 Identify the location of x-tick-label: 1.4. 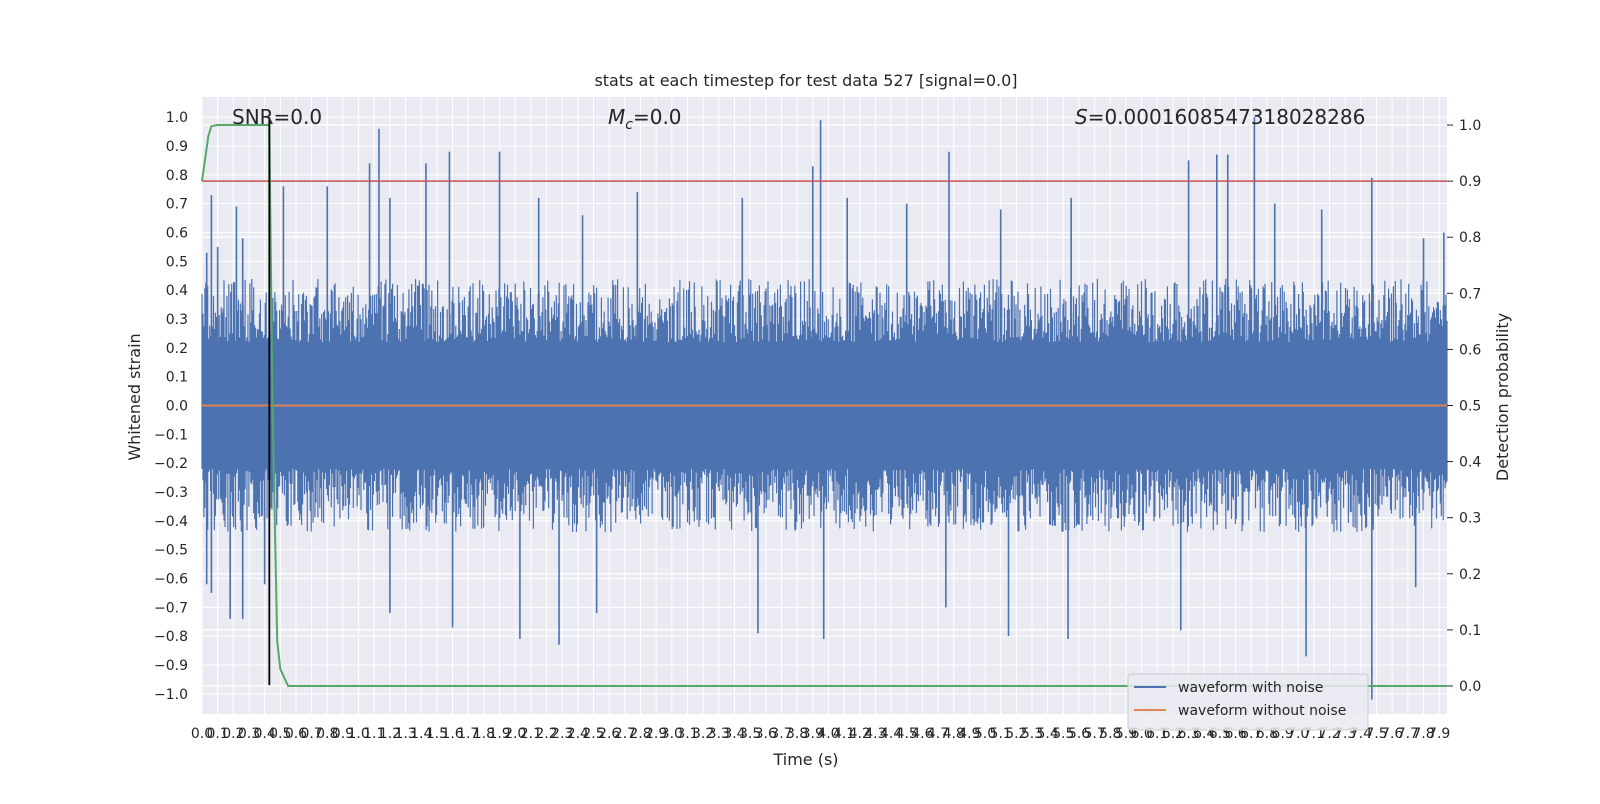
(421, 734).